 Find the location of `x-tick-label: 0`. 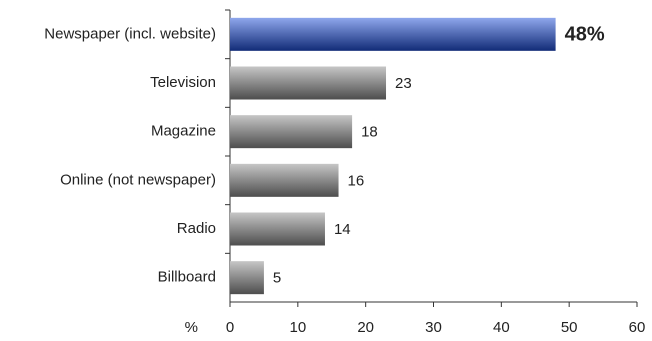

x-tick-label: 0 is located at coordinates (230, 327).